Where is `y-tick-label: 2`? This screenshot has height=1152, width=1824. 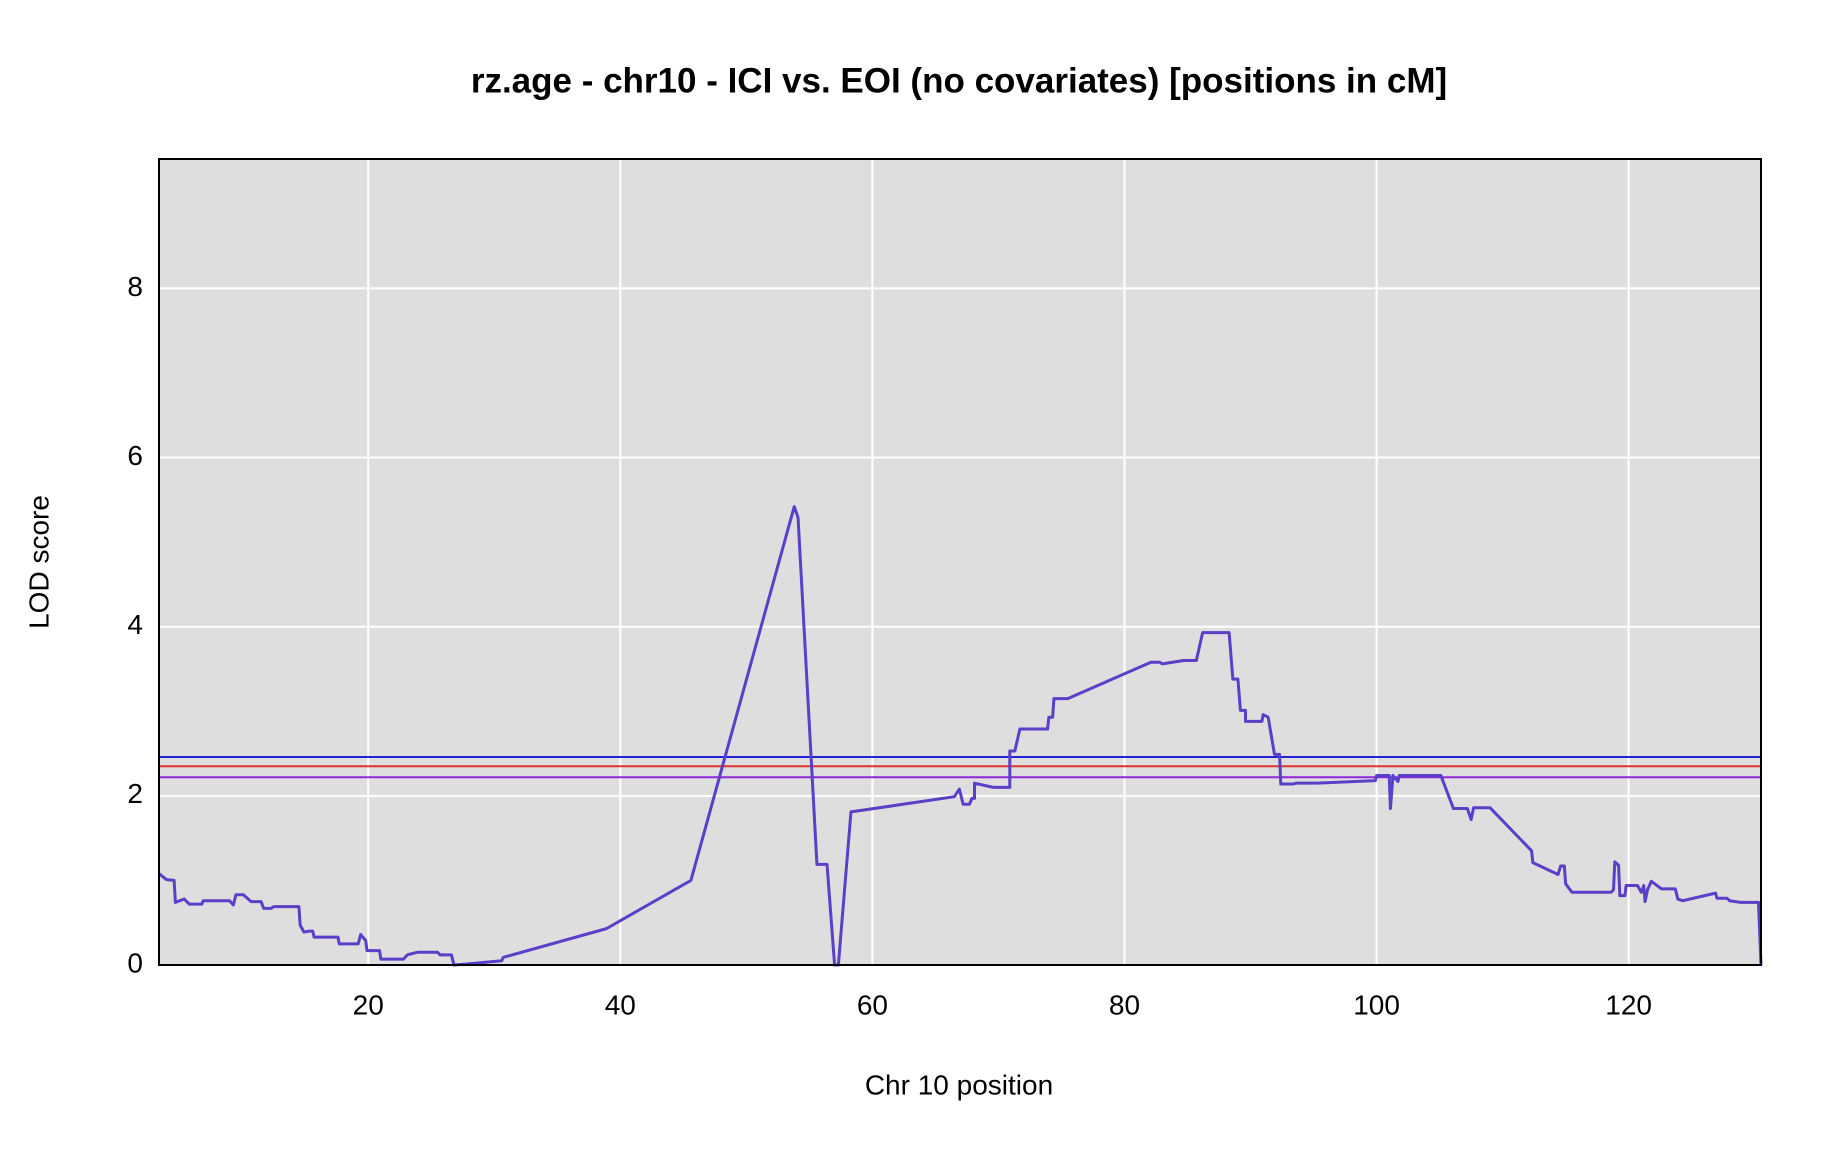 y-tick-label: 2 is located at coordinates (135, 793).